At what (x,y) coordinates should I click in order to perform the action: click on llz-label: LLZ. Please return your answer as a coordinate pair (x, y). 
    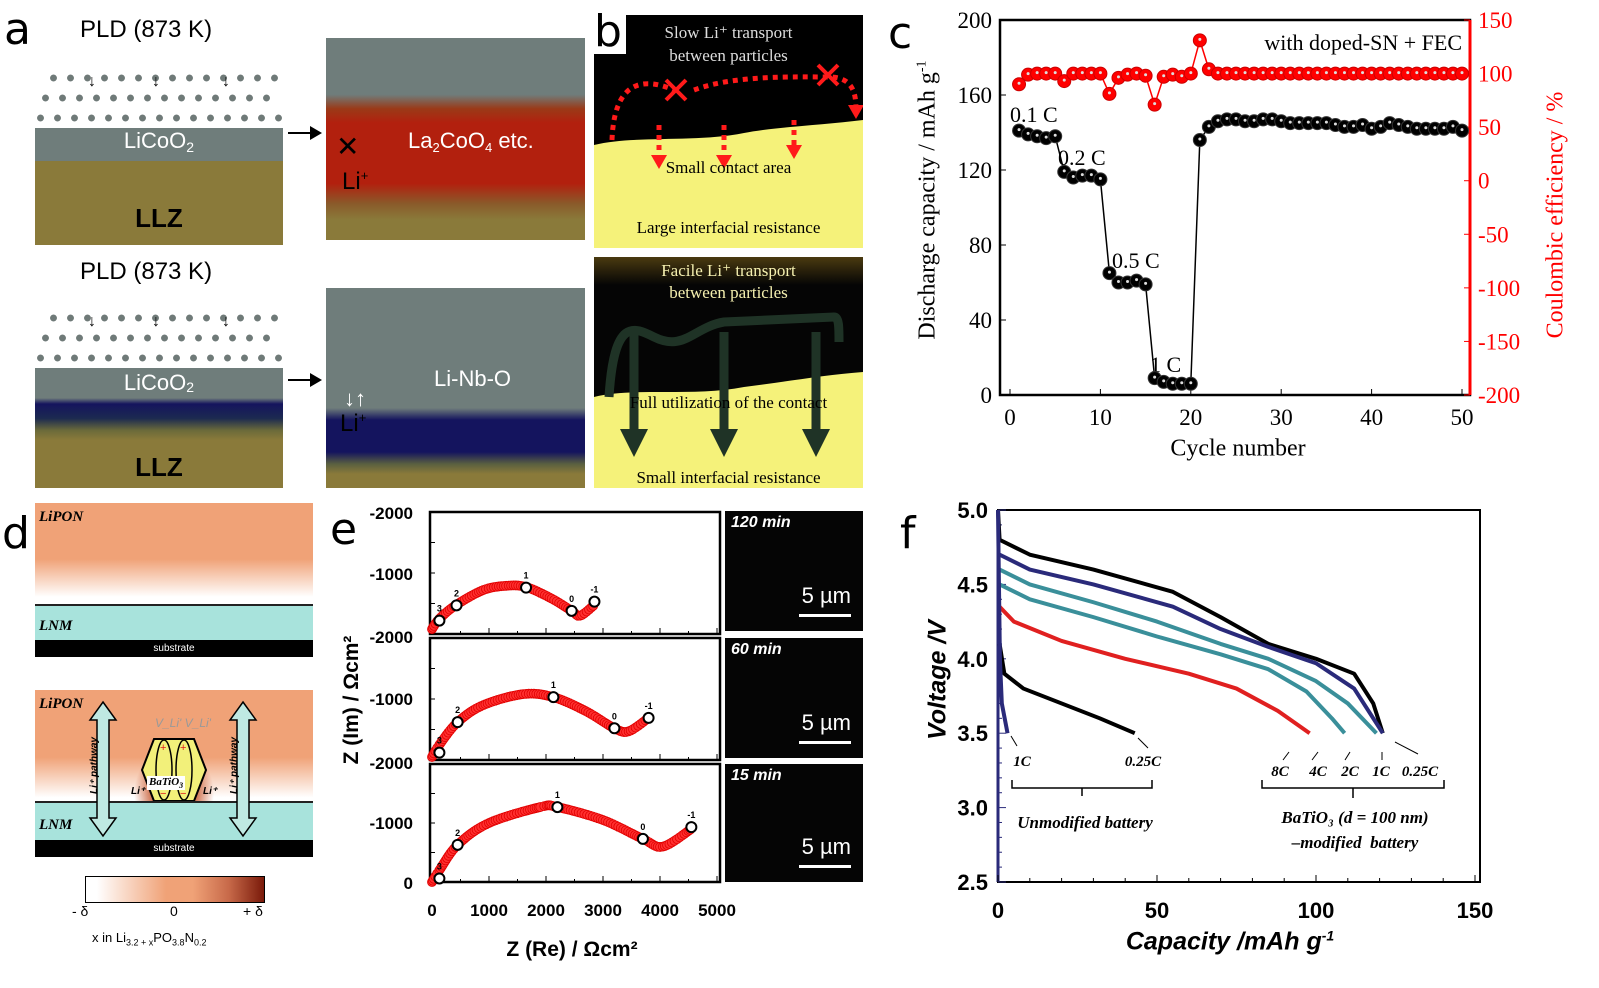
    Looking at the image, I should click on (159, 218).